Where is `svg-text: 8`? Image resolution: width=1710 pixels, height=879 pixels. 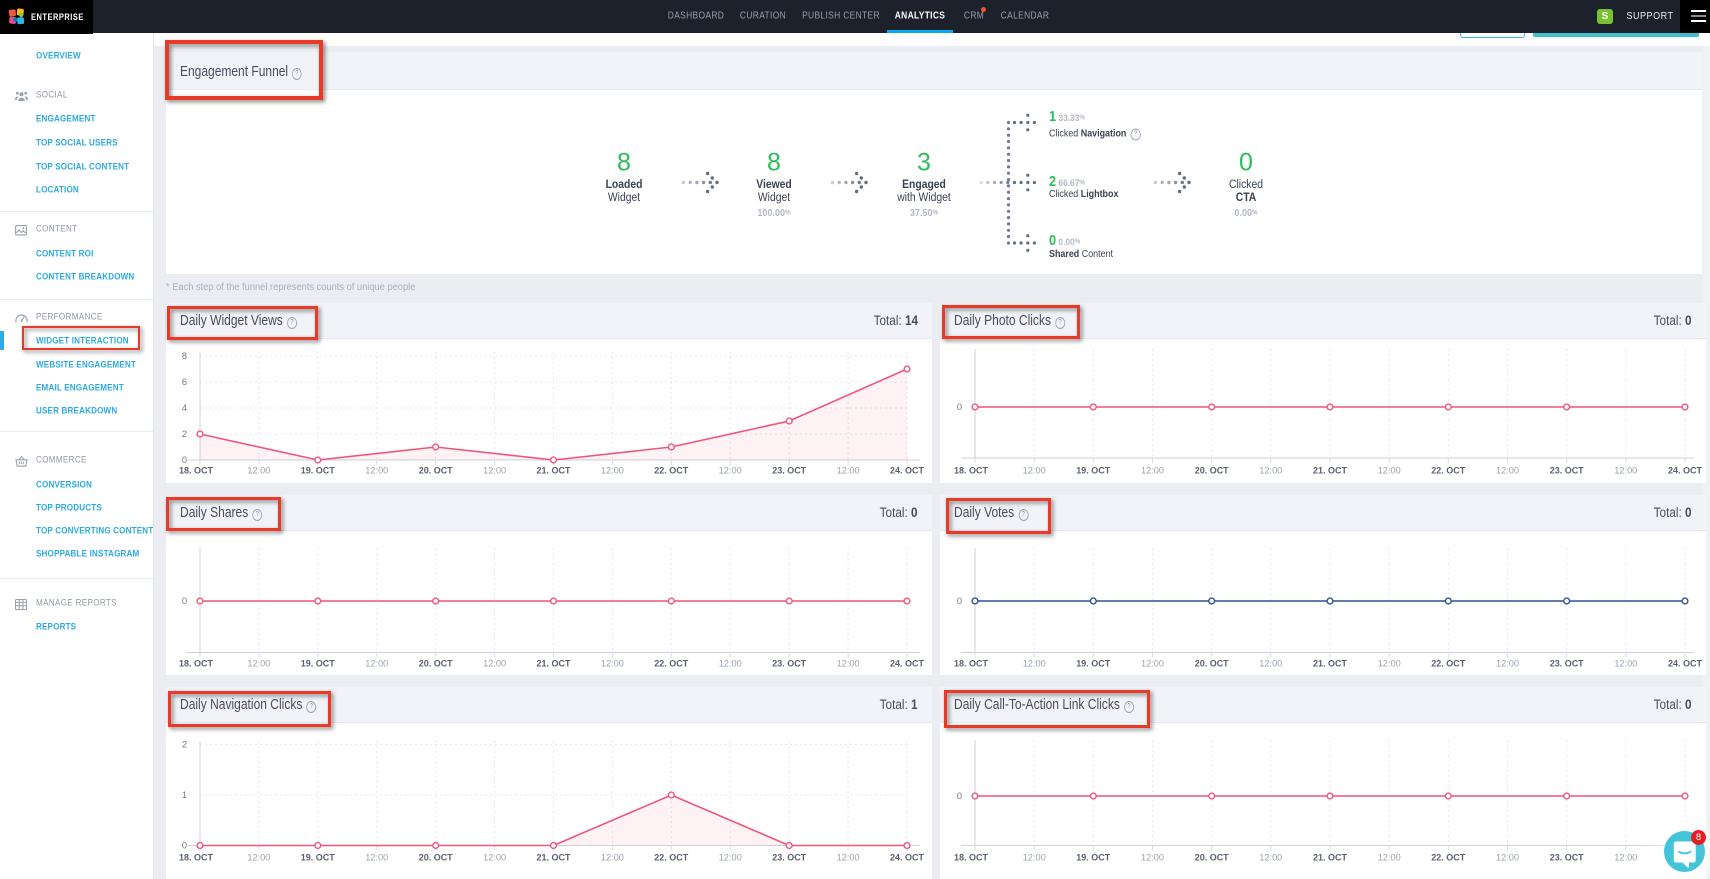
svg-text: 8 is located at coordinates (184, 356).